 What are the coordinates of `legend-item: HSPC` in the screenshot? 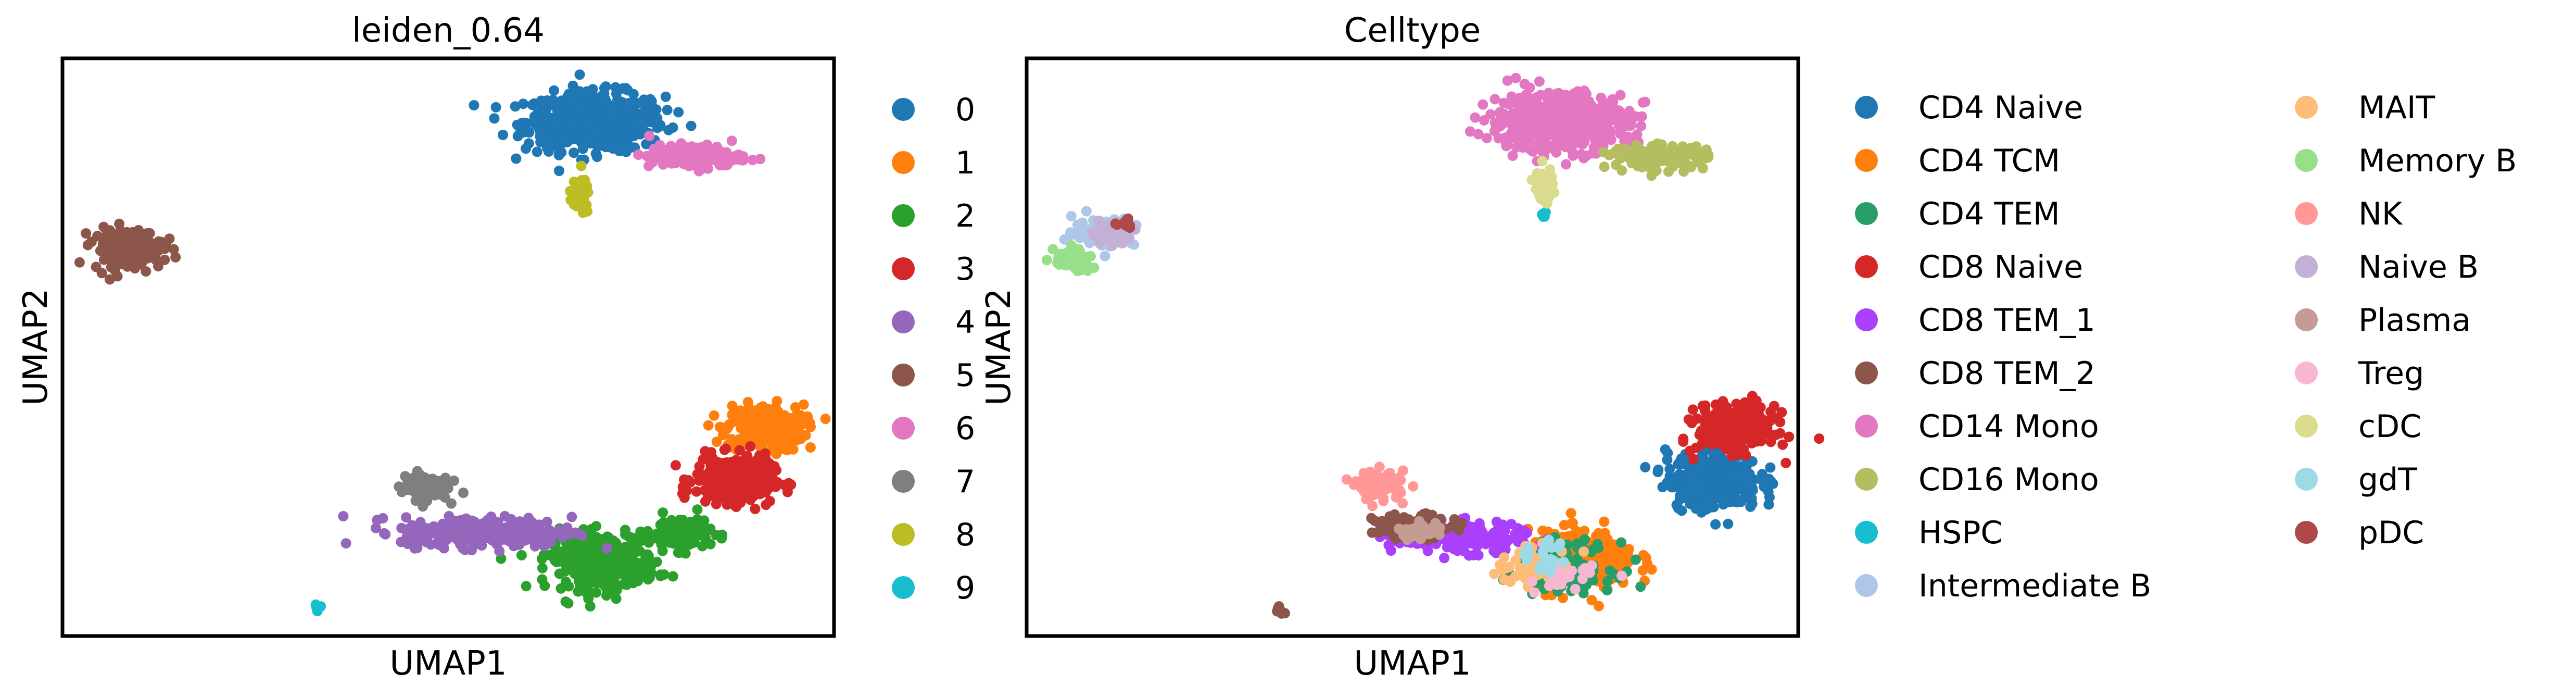 It's located at (1928, 533).